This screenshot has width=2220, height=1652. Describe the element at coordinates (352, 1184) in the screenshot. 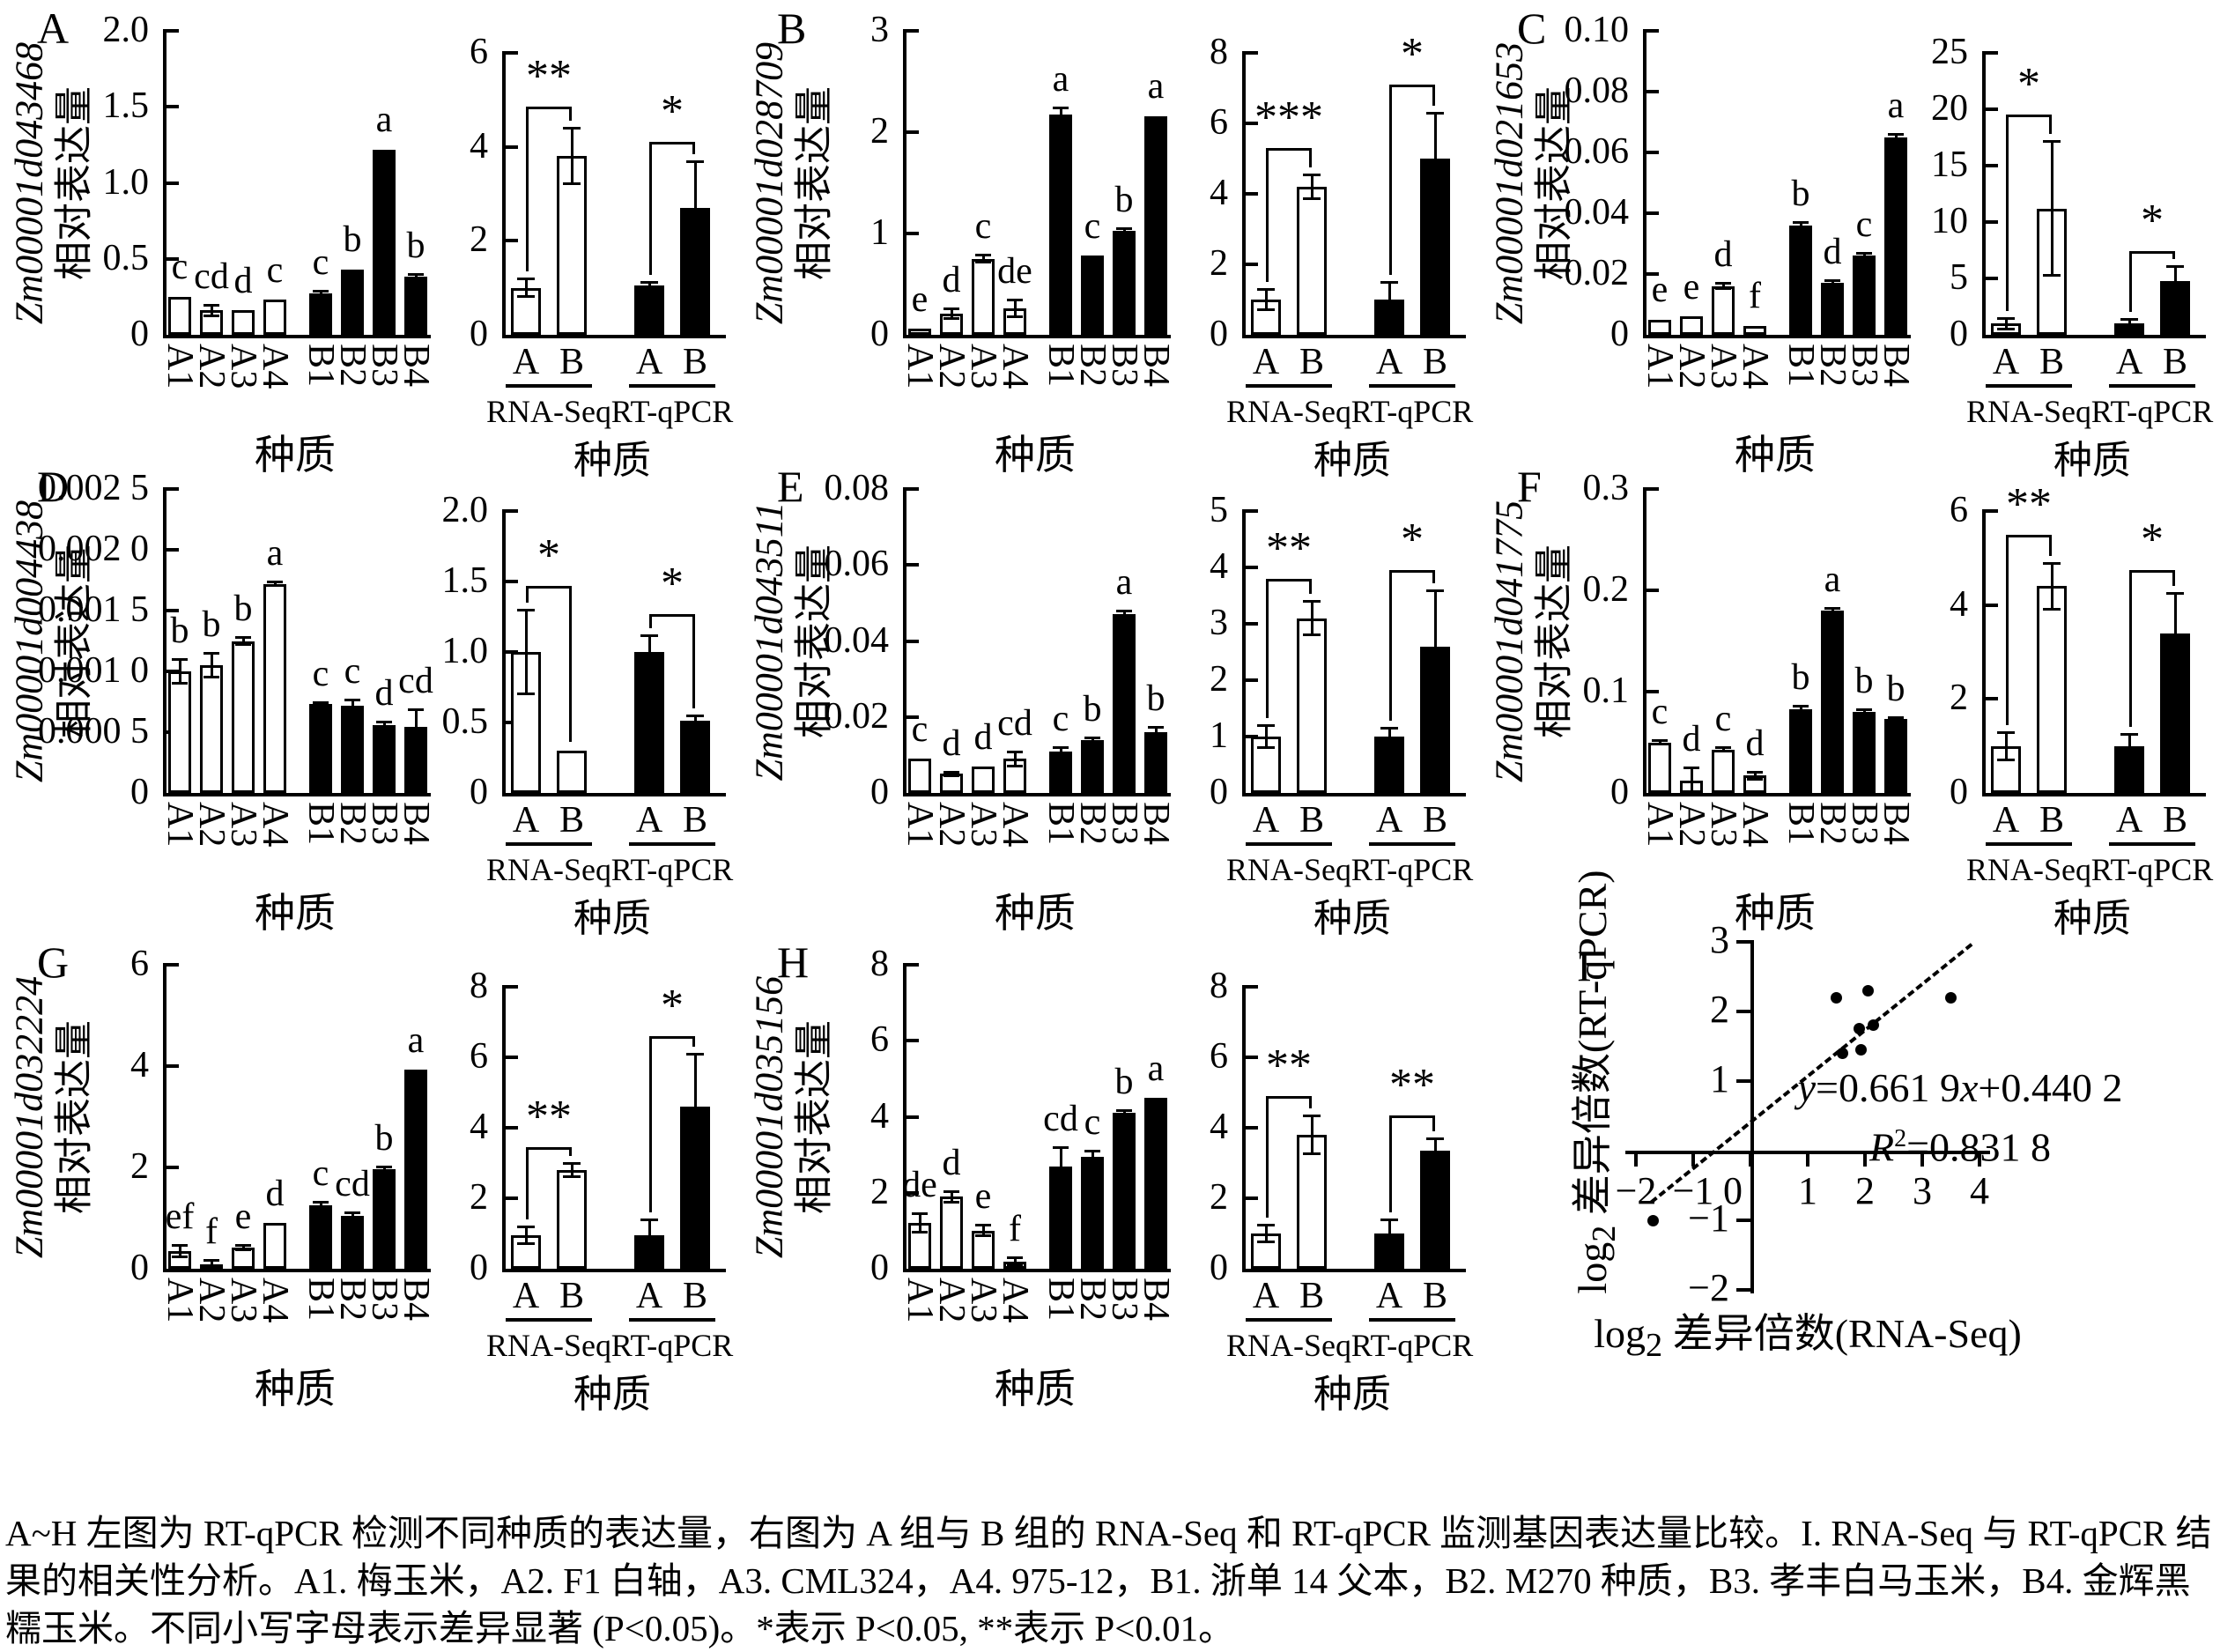

I see `bar-letter: cd` at that location.